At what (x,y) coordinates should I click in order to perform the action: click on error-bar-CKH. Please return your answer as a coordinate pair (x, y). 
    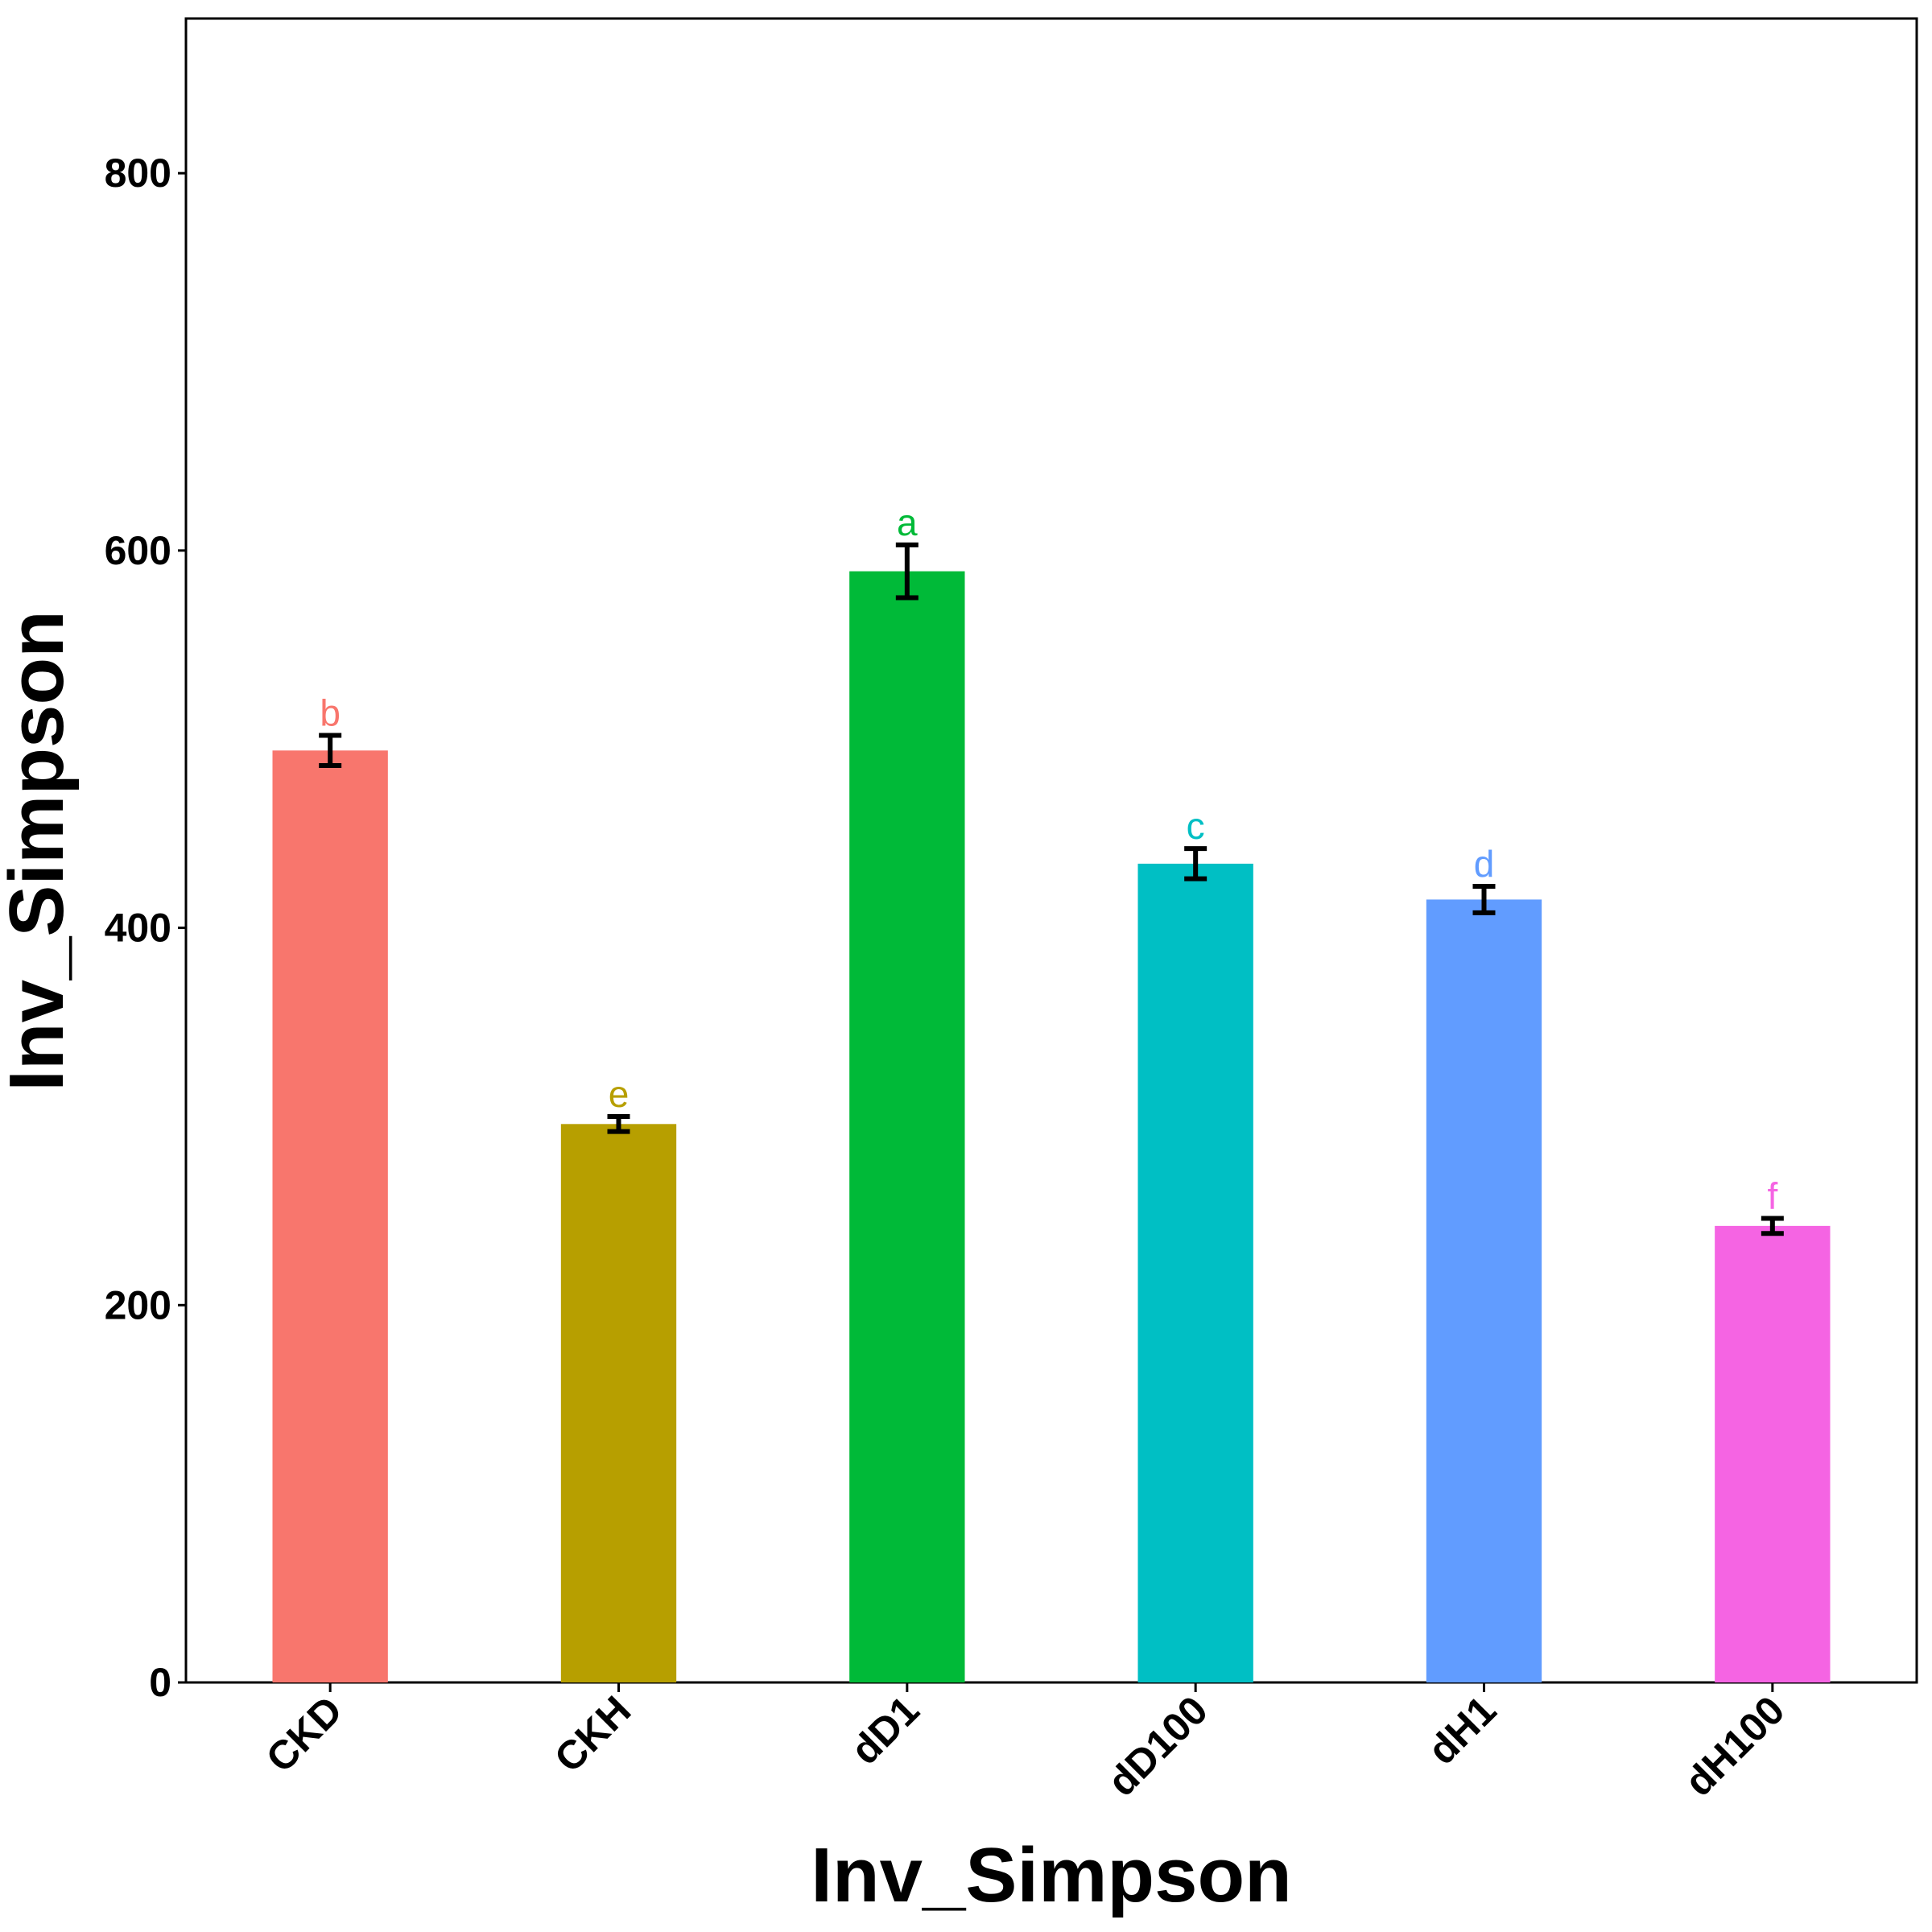
    Looking at the image, I should click on (618, 1123).